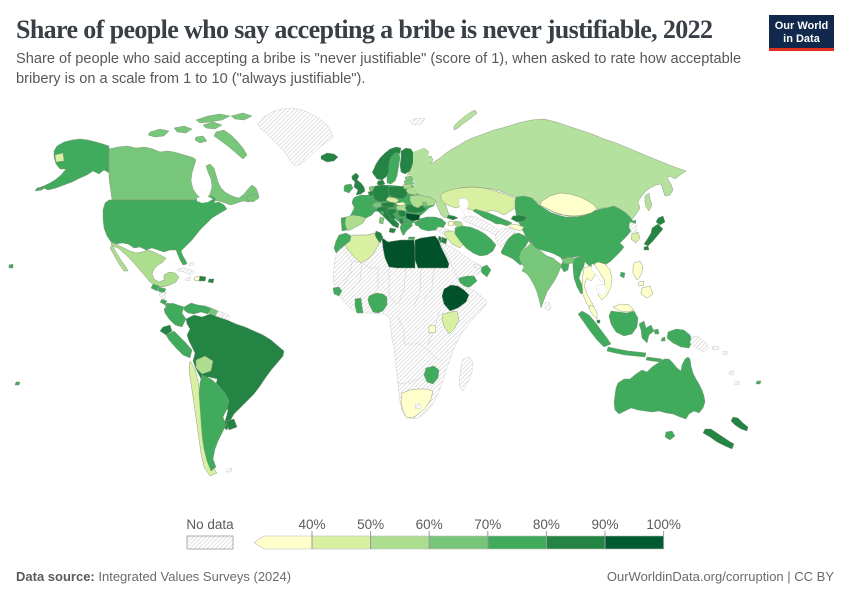 The height and width of the screenshot is (600, 850). Describe the element at coordinates (604, 524) in the screenshot. I see `svg-text: 90%` at that location.